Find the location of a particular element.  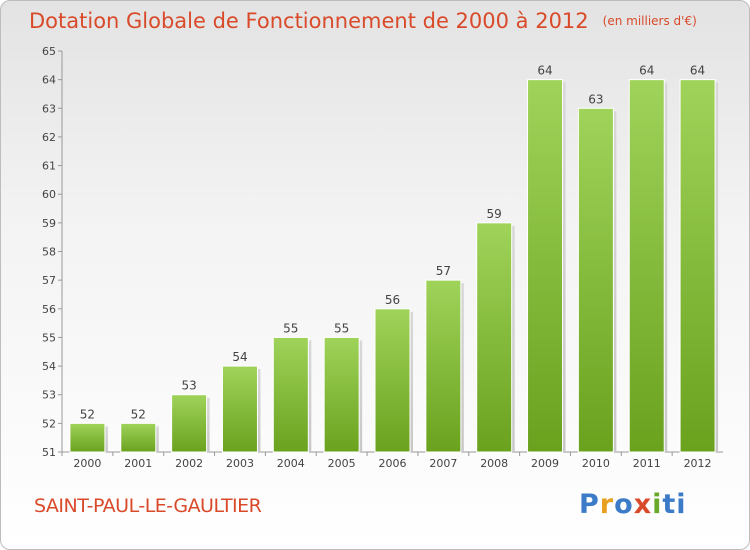

data-label: 54 is located at coordinates (239, 357).